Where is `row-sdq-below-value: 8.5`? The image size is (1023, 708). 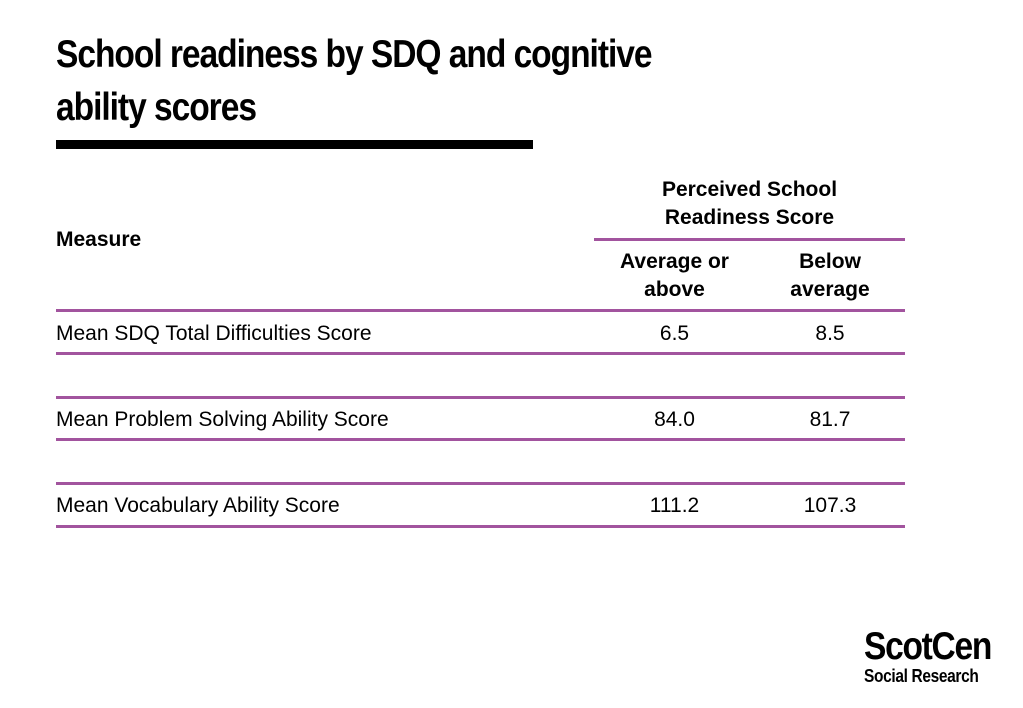 row-sdq-below-value: 8.5 is located at coordinates (830, 333).